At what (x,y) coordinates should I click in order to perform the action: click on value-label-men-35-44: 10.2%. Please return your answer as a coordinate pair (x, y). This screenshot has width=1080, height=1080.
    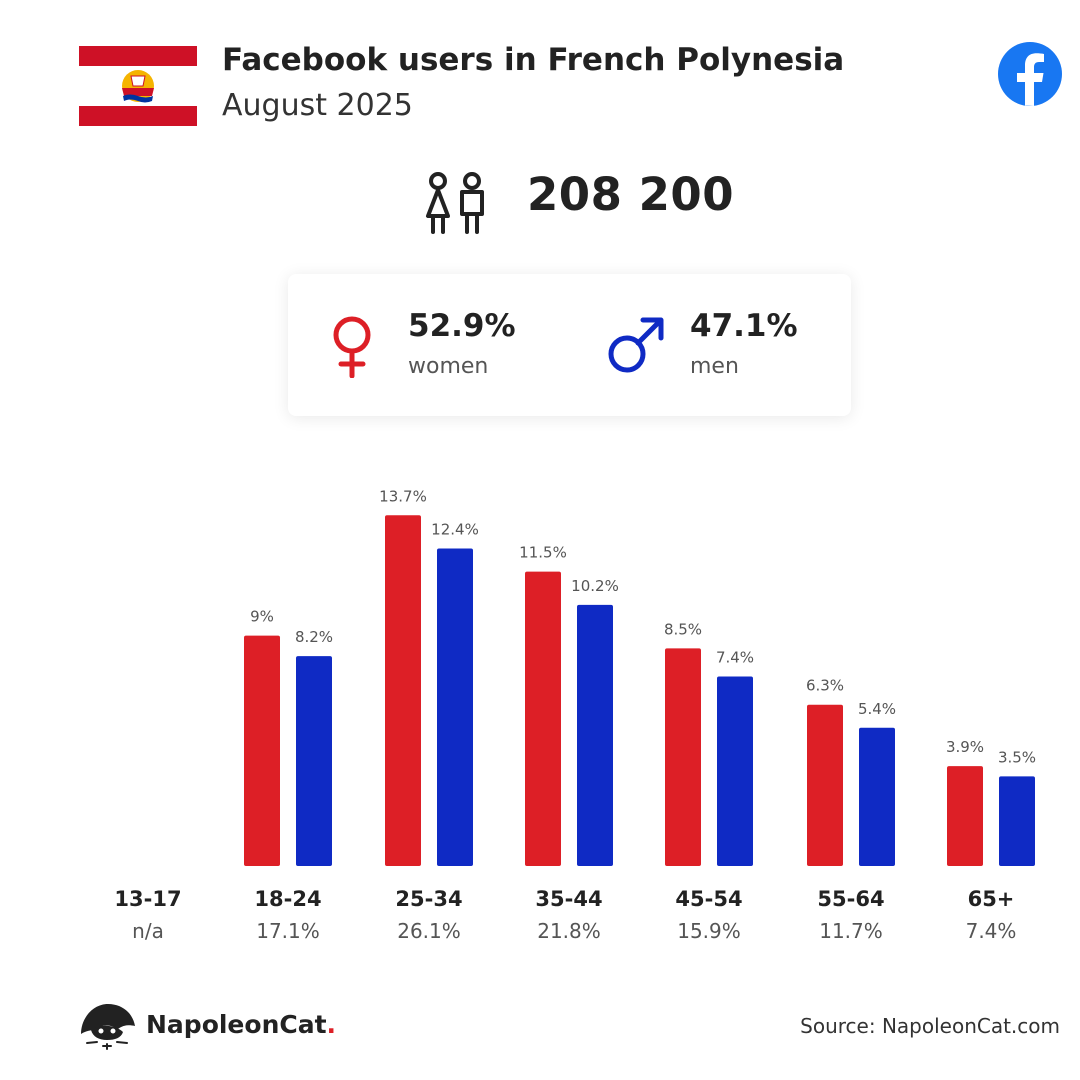
    Looking at the image, I should click on (595, 586).